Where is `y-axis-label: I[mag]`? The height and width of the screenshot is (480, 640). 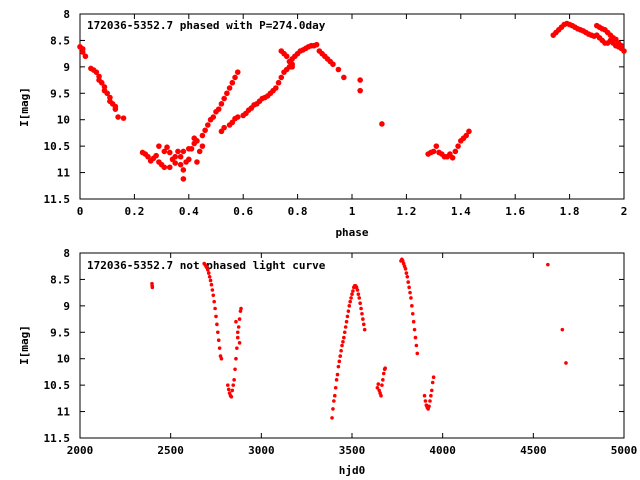 y-axis-label: I[mag] is located at coordinates (24, 345).